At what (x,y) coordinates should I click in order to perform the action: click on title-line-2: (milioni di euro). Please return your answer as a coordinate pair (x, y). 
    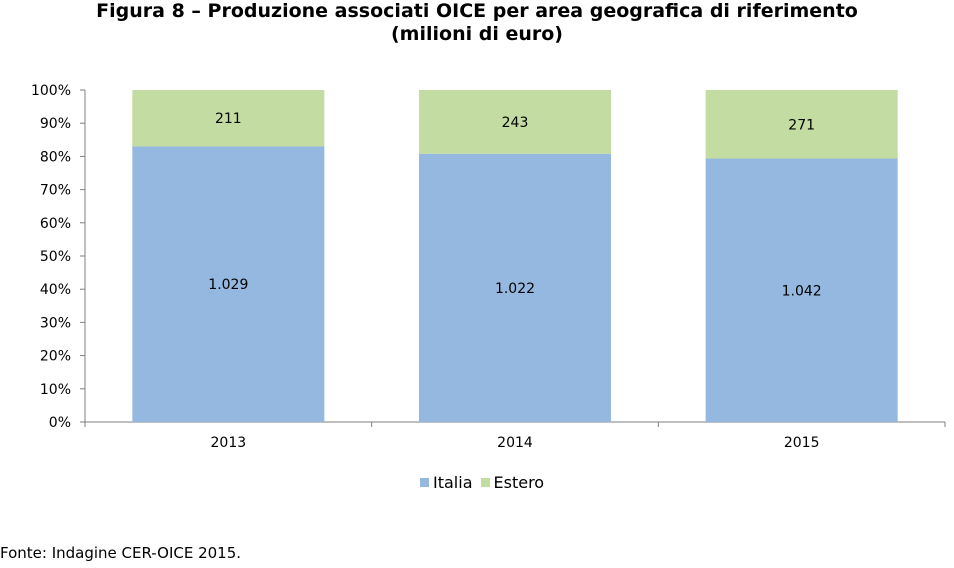
    Looking at the image, I should click on (477, 34).